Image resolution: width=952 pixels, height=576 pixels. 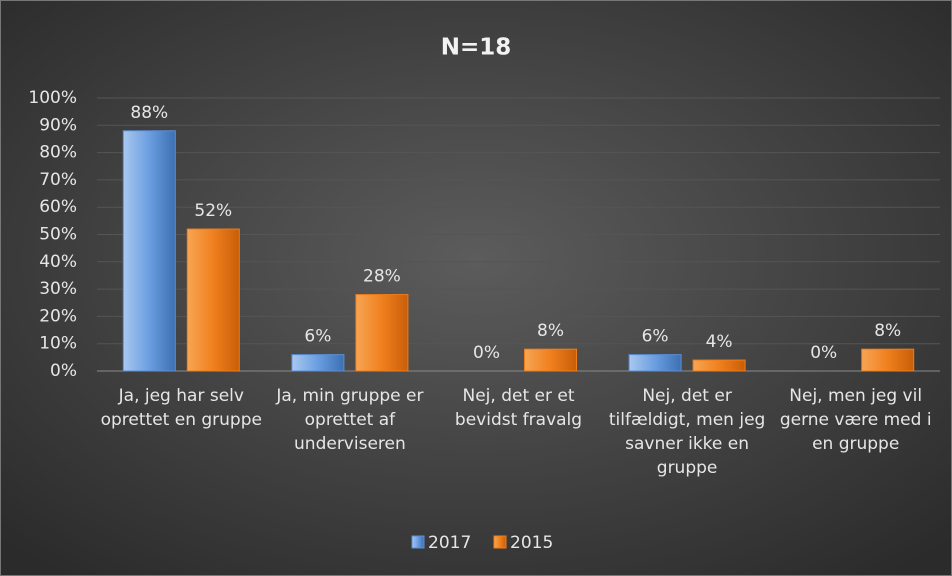 What do you see at coordinates (58, 153) in the screenshot?
I see `y-tick-label: 80%` at bounding box center [58, 153].